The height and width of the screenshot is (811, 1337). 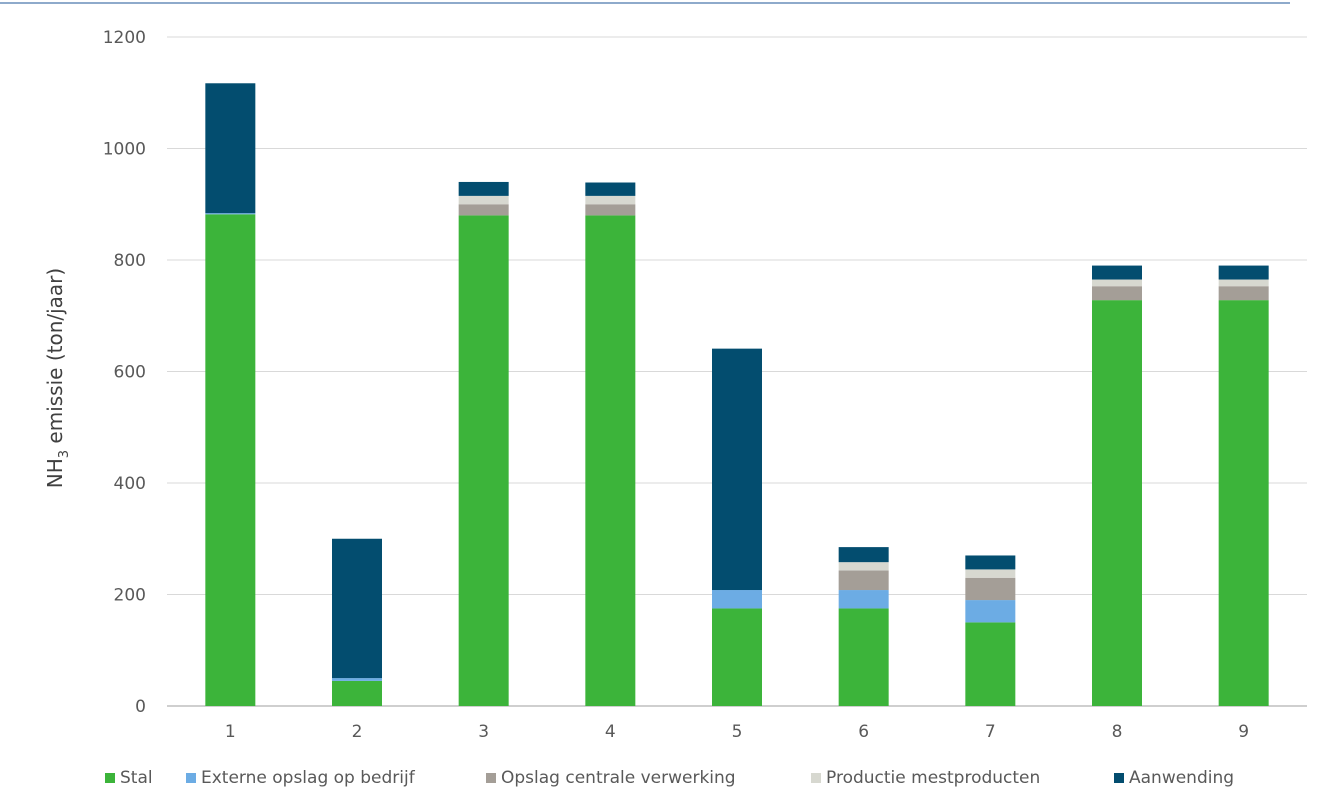 I want to click on x-tick-label: 7, so click(x=990, y=732).